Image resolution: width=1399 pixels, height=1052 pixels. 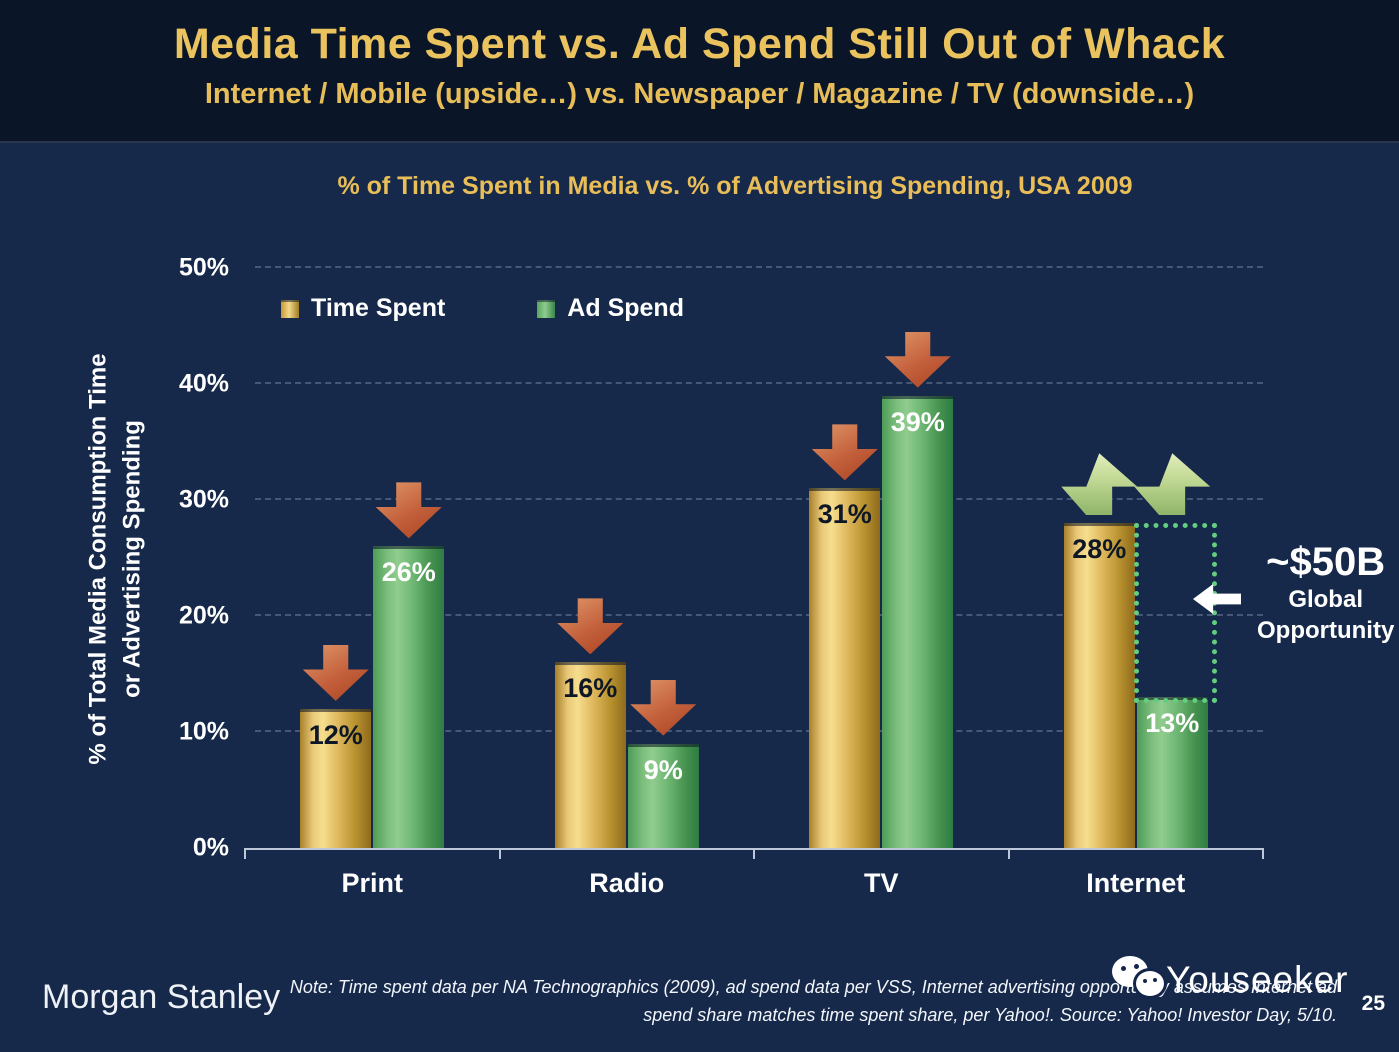 I want to click on bar-value-ad-spend-tv: 39%, so click(x=917, y=421).